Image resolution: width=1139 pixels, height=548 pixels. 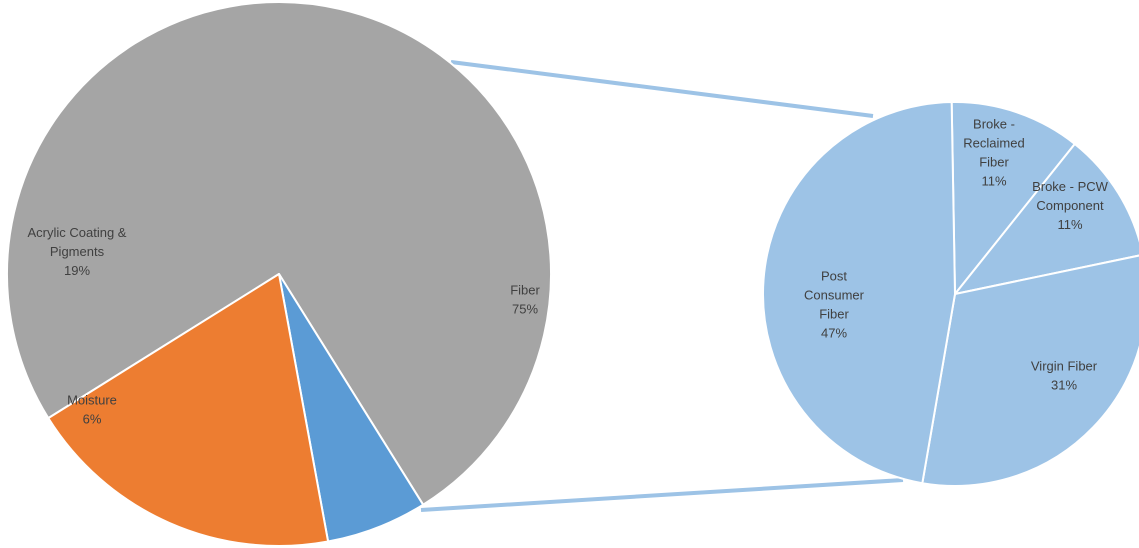 I want to click on data-label-fiber: Fiber 75%, so click(x=525, y=300).